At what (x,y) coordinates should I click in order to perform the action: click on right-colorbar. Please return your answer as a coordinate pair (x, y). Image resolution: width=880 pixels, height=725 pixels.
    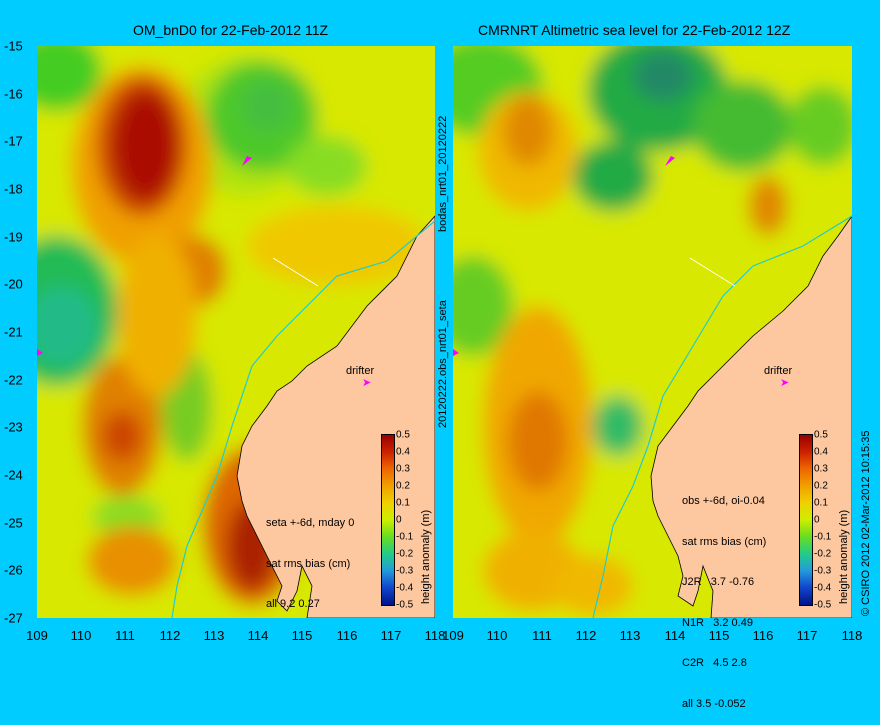
    Looking at the image, I should click on (806, 520).